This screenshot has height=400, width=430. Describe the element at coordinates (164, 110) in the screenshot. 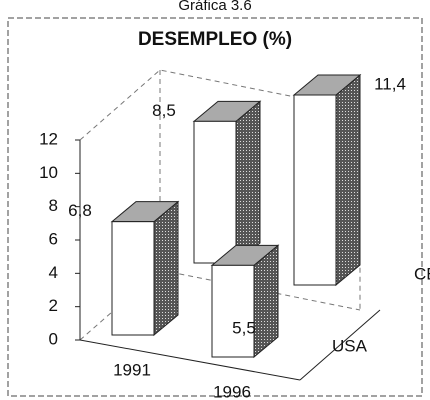

I see `value-label: 8,5` at that location.